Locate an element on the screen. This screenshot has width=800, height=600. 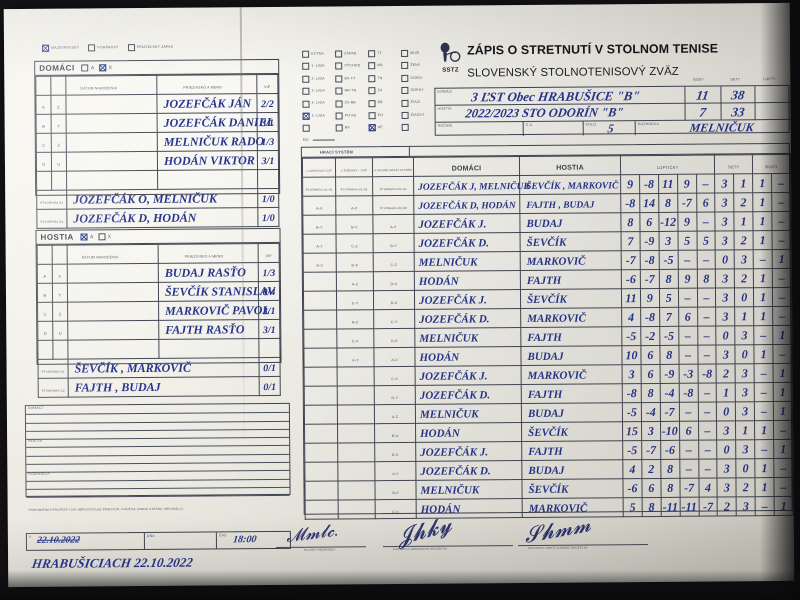
category-checkbox-1-0: ZÁPAD is located at coordinates (350, 53).